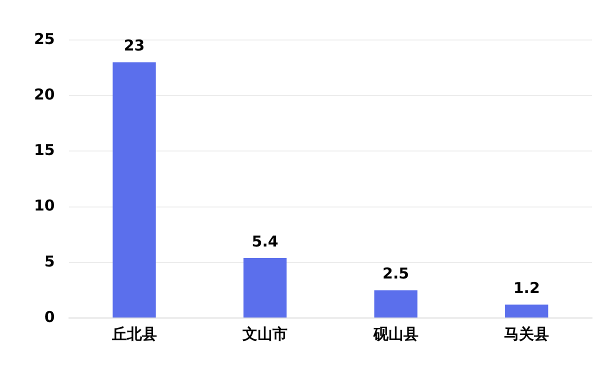 This screenshot has height=382, width=610. Describe the element at coordinates (527, 333) in the screenshot. I see `x-tick-label: 马关县` at that location.